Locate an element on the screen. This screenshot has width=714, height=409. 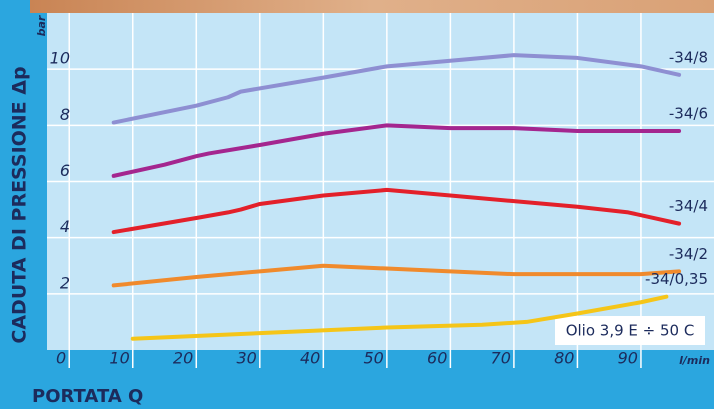
header-strip is located at coordinates (372, 6).